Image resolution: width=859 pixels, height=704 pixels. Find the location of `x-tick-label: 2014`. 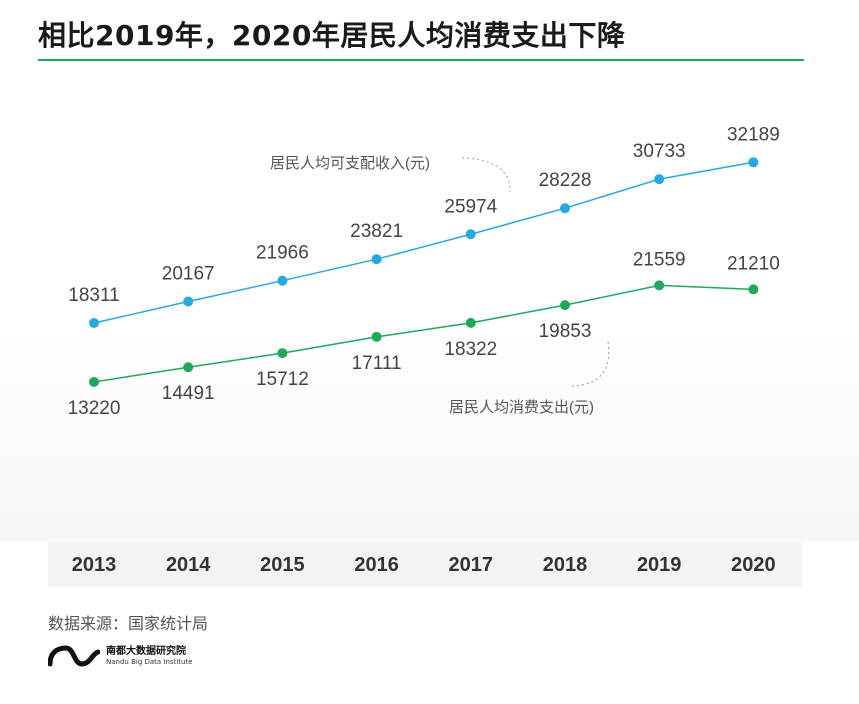

x-tick-label: 2014 is located at coordinates (188, 565).